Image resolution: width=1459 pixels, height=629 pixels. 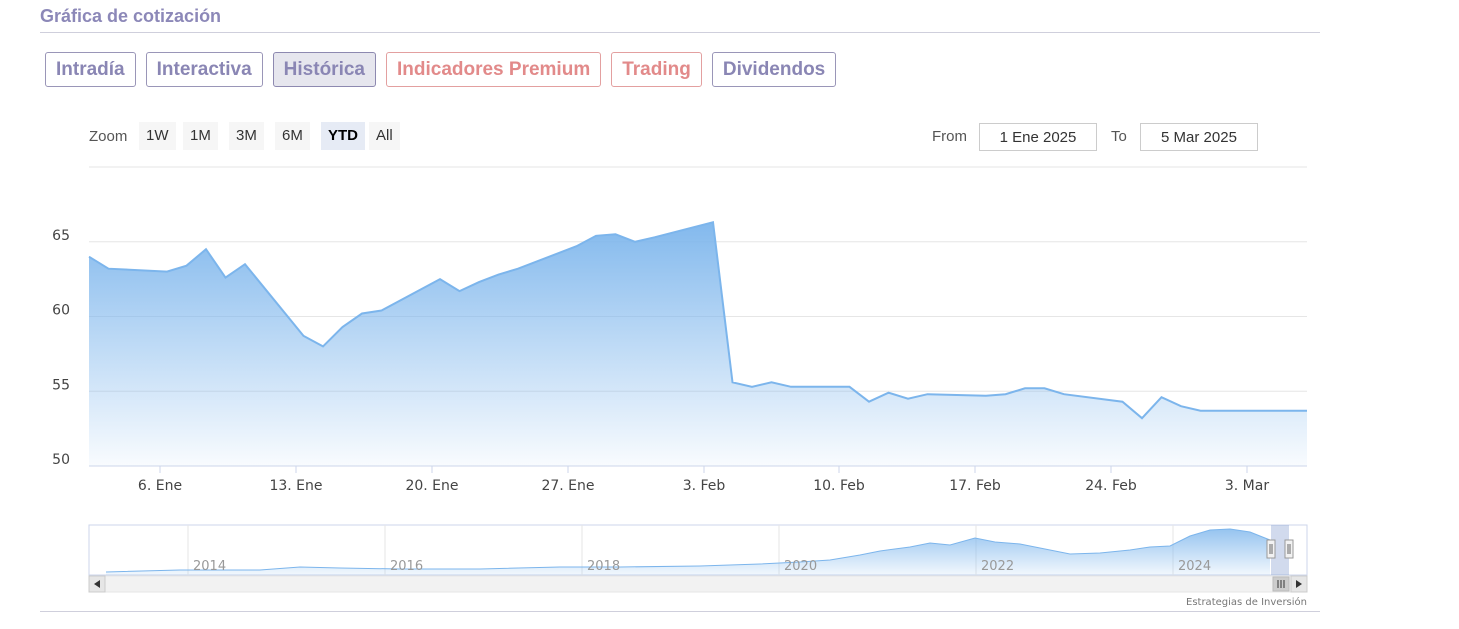 I want to click on bottom-divider, so click(x=680, y=611).